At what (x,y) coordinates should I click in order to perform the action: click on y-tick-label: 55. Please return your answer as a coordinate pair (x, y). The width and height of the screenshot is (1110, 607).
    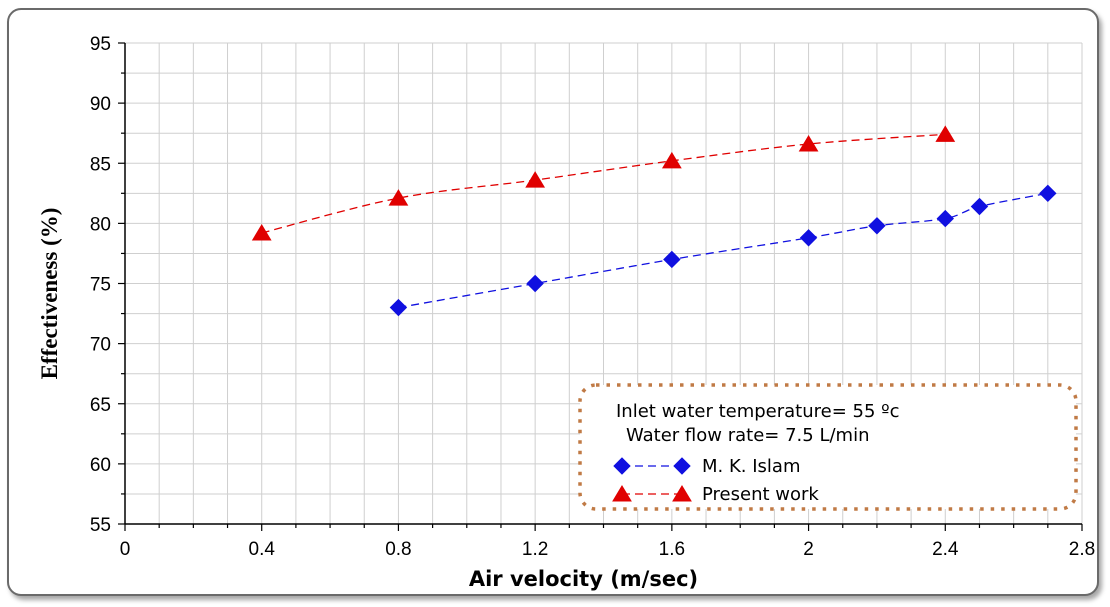
    Looking at the image, I should click on (100, 525).